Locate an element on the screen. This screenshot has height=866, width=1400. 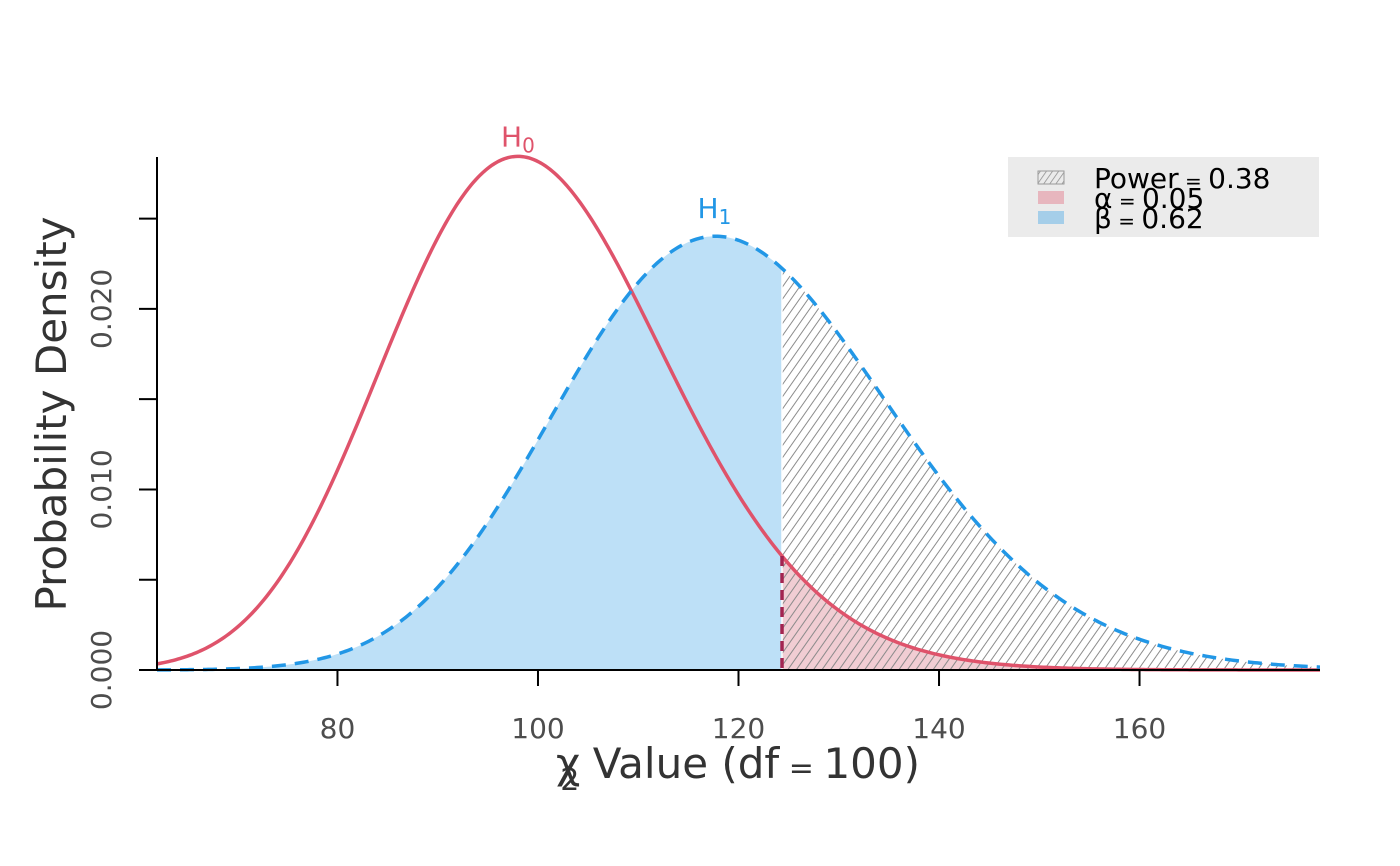
x-tick-label: 140 is located at coordinates (938, 728).